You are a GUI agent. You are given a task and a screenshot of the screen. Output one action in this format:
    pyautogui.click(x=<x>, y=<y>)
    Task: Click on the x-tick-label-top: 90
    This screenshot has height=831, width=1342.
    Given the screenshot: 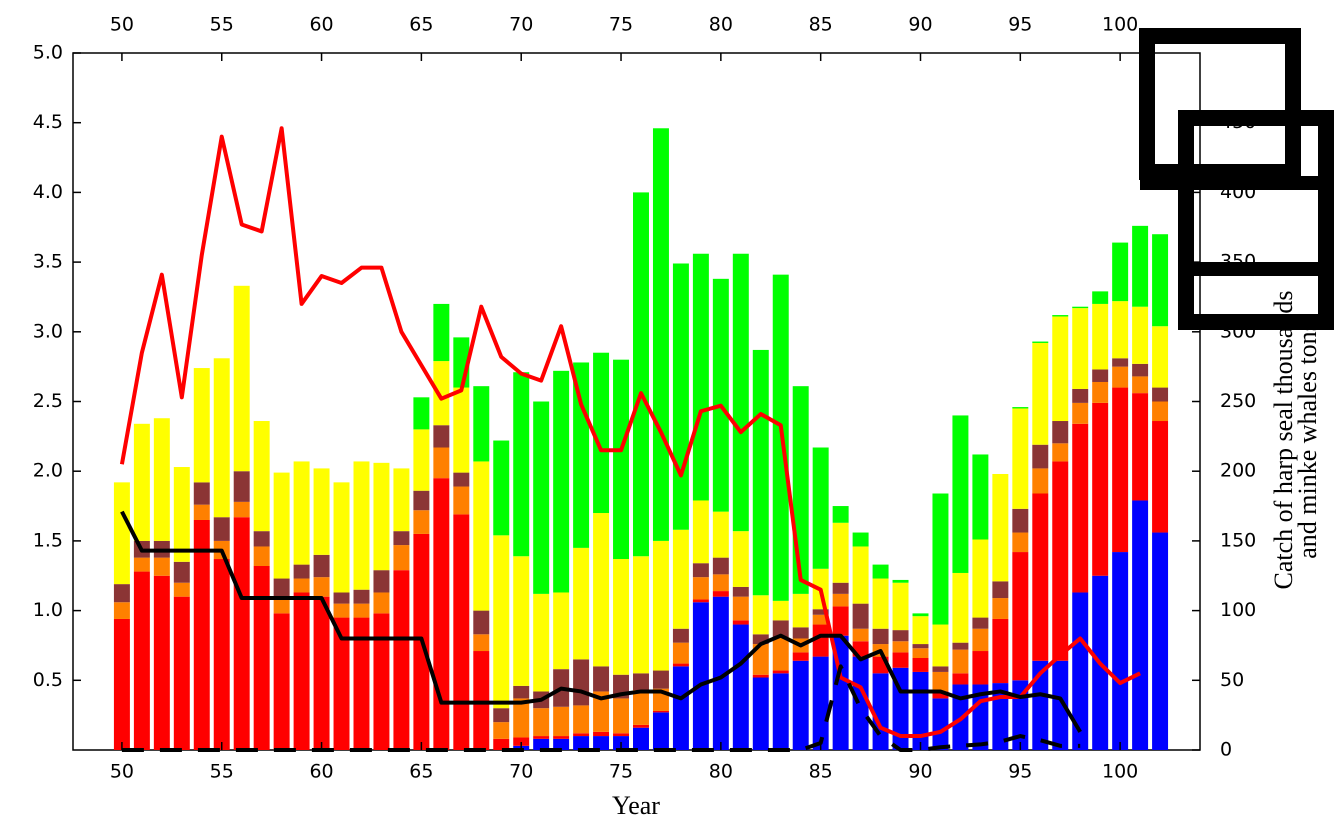 What is the action you would take?
    pyautogui.click(x=920, y=25)
    